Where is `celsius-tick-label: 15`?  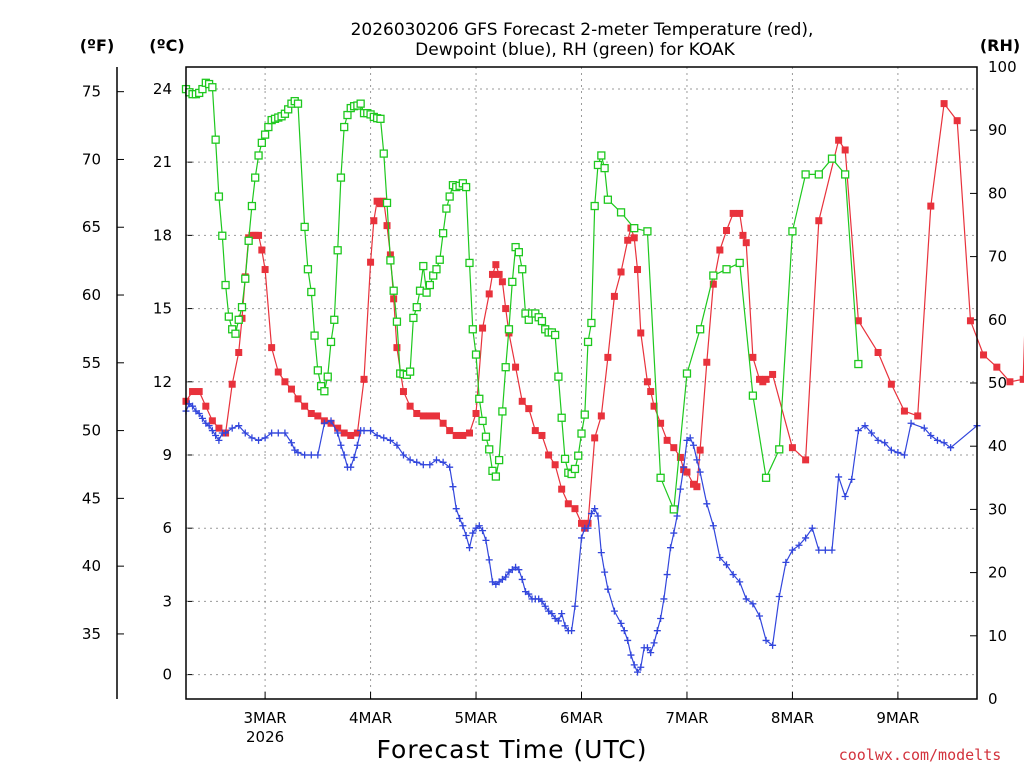
celsius-tick-label: 15 is located at coordinates (162, 309).